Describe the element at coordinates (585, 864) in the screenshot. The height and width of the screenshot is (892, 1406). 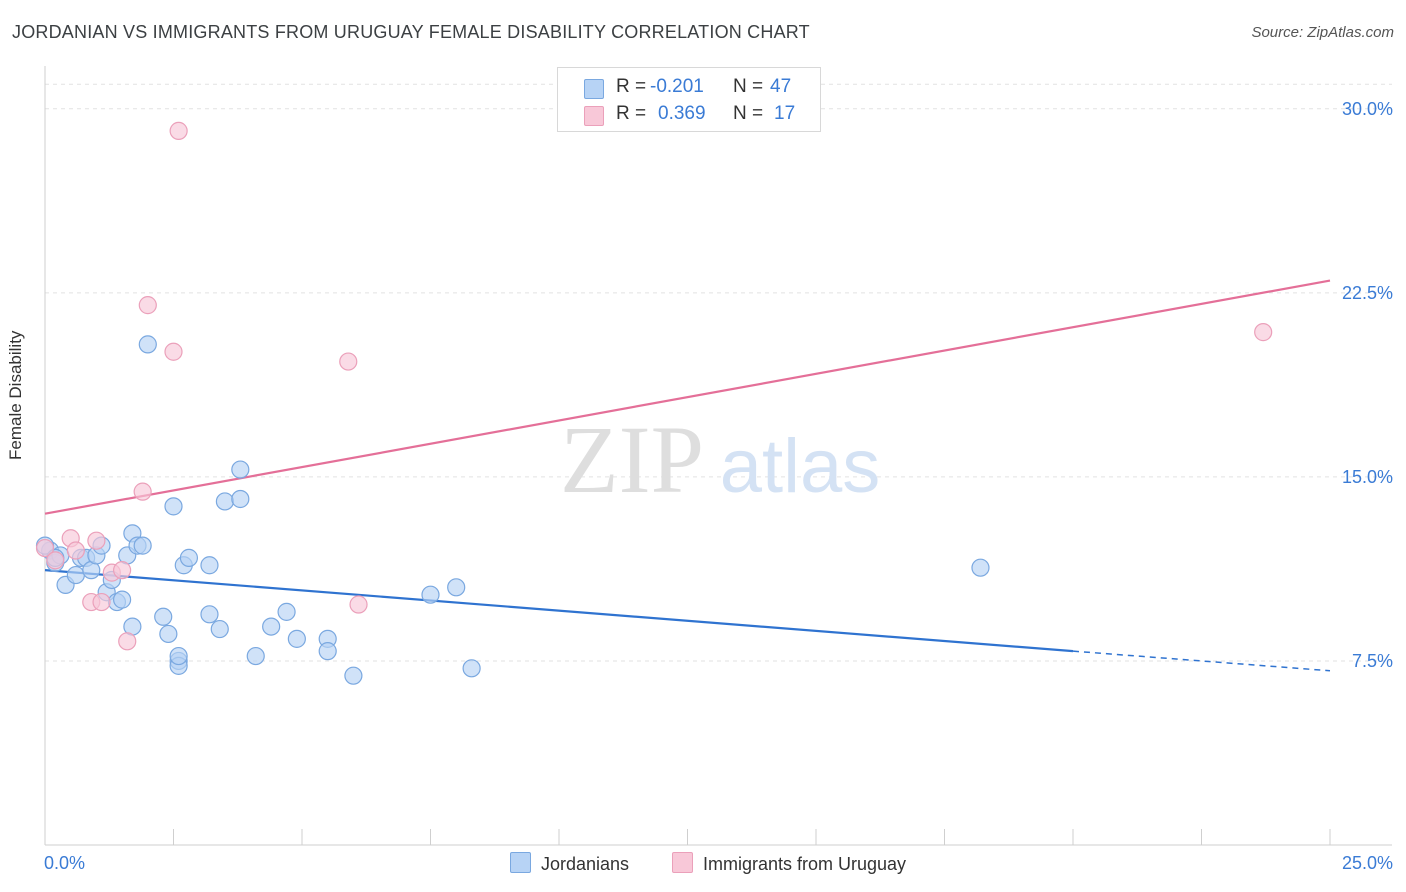
I see `bottom-legend-label: Jordanians` at that location.